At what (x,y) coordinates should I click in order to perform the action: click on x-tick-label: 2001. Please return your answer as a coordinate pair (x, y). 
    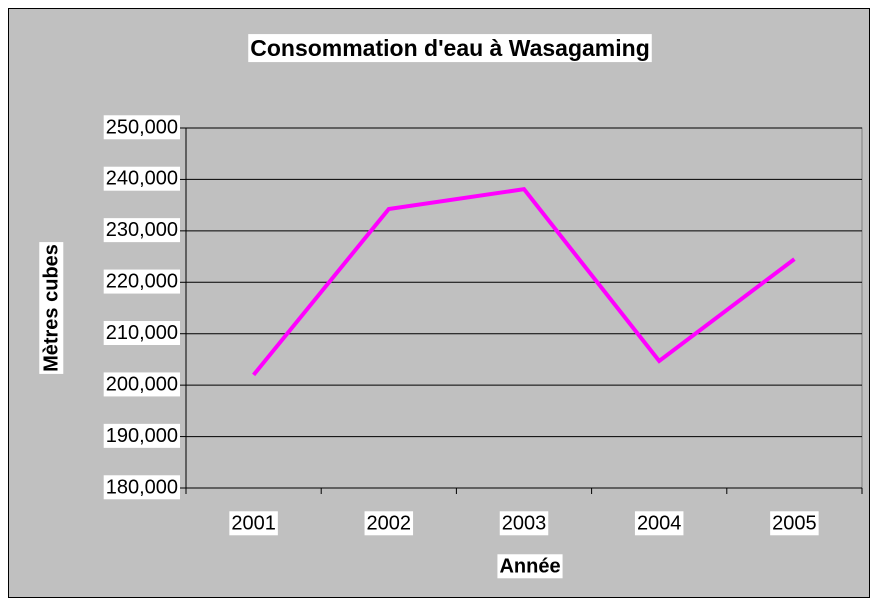
    Looking at the image, I should click on (253, 523).